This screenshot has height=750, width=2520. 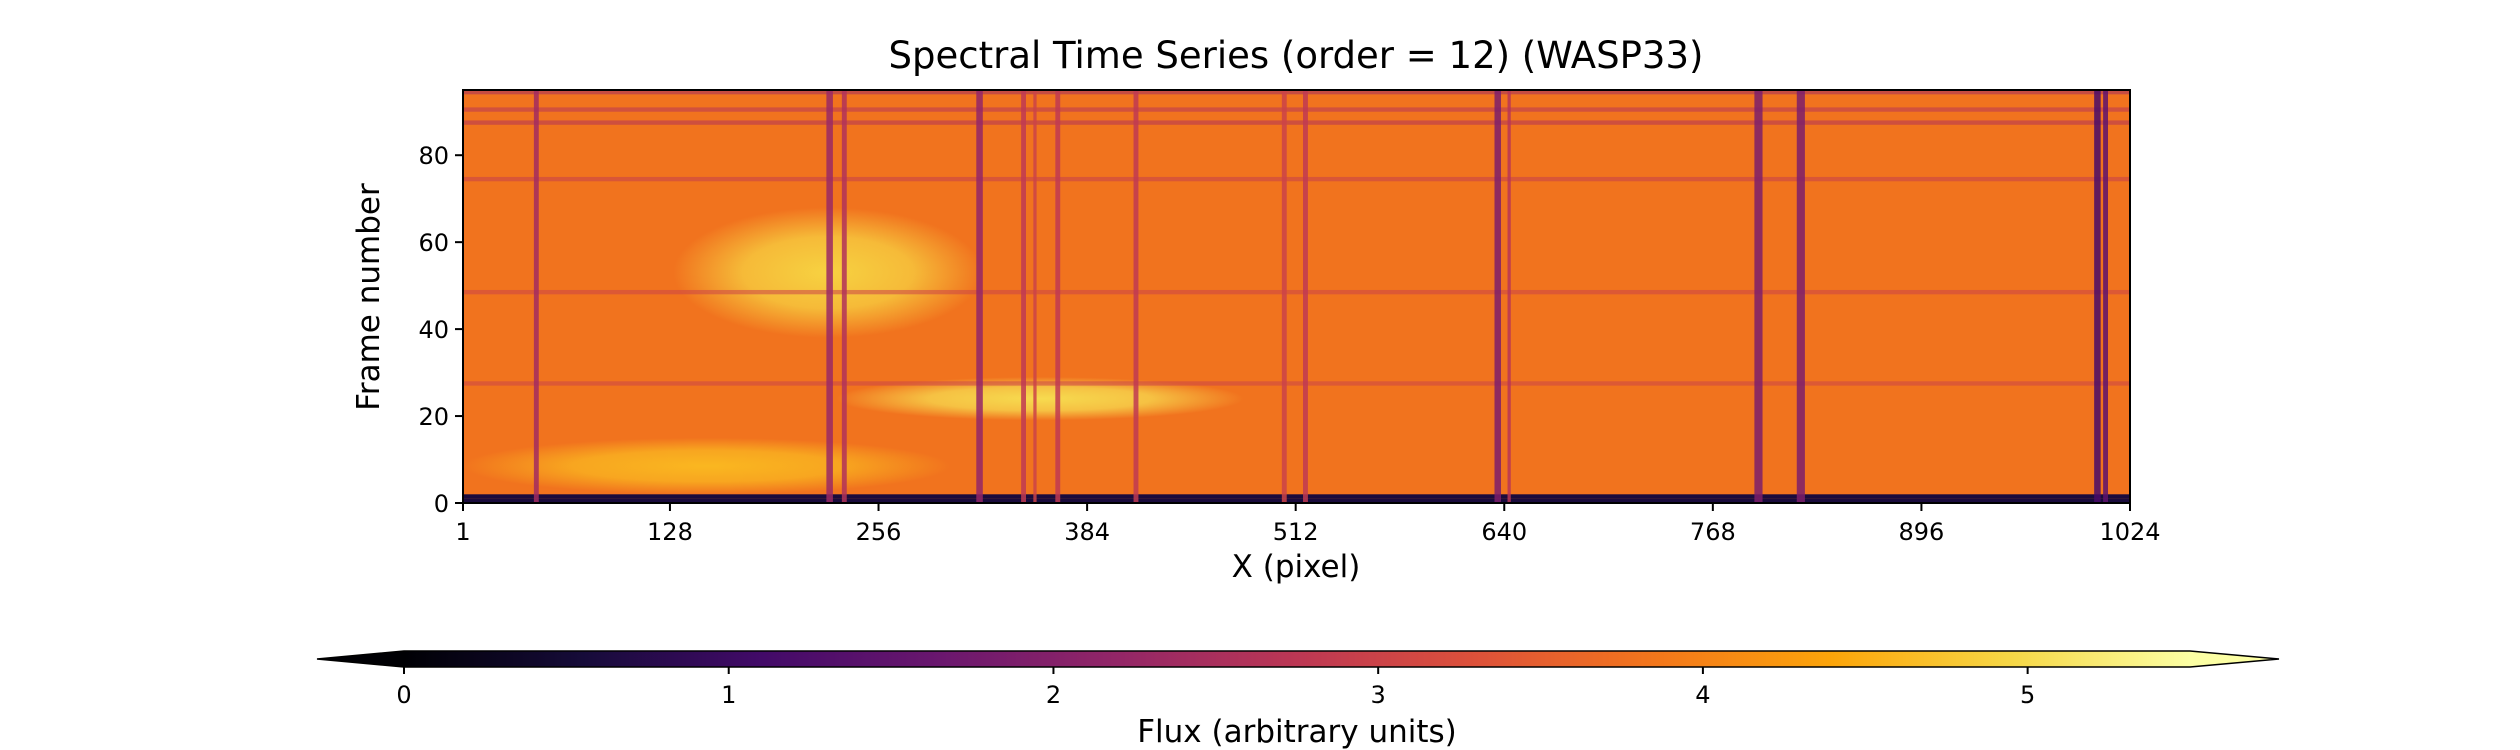 I want to click on colorbar-extend-low, so click(x=360, y=659).